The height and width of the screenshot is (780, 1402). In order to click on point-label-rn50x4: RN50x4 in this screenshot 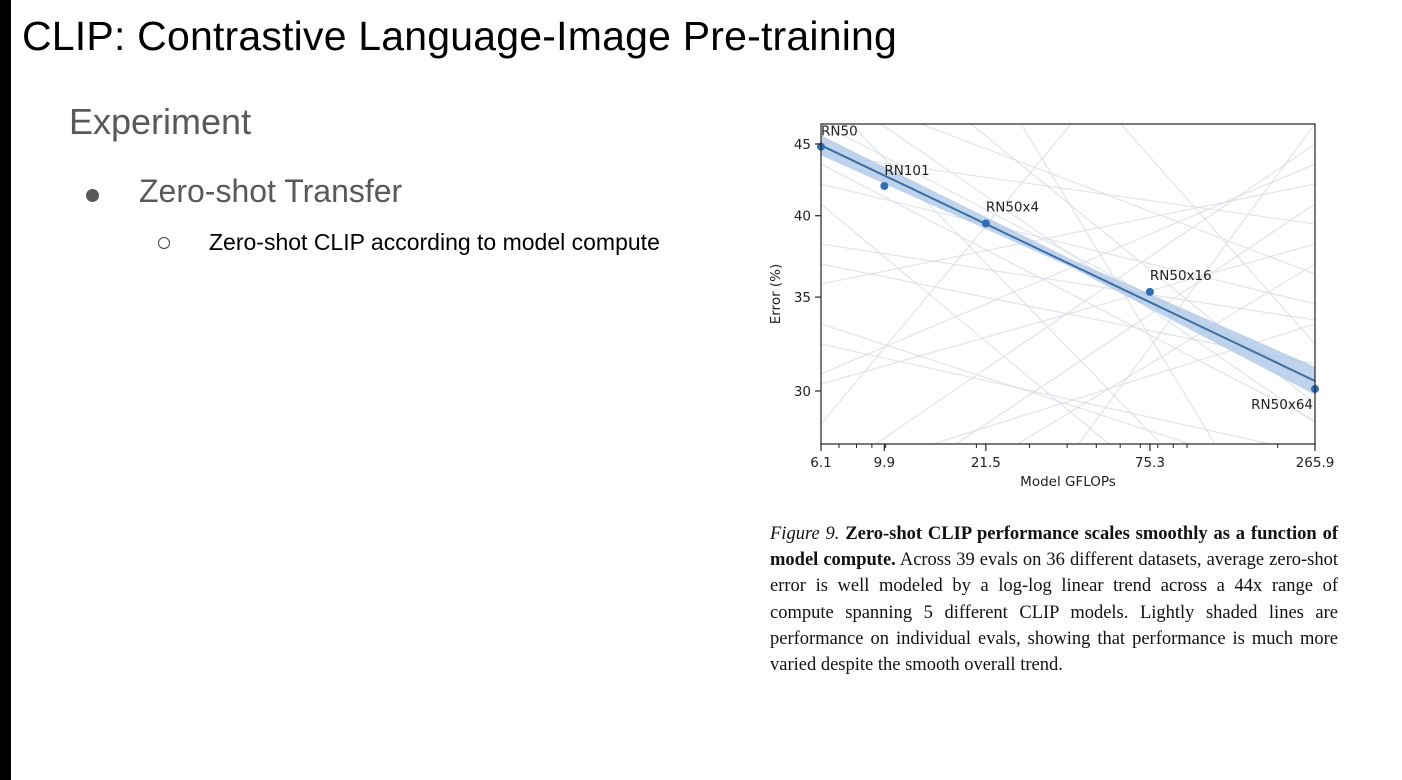, I will do `click(1012, 207)`.